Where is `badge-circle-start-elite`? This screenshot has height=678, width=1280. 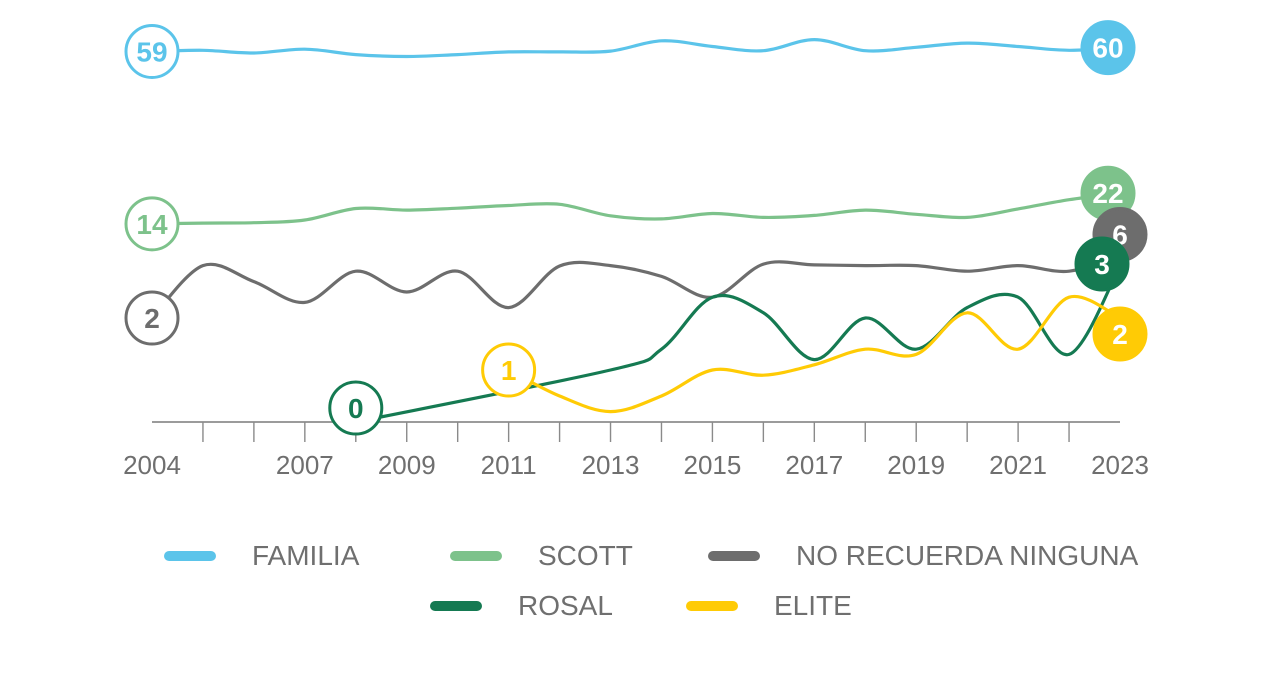
badge-circle-start-elite is located at coordinates (509, 370).